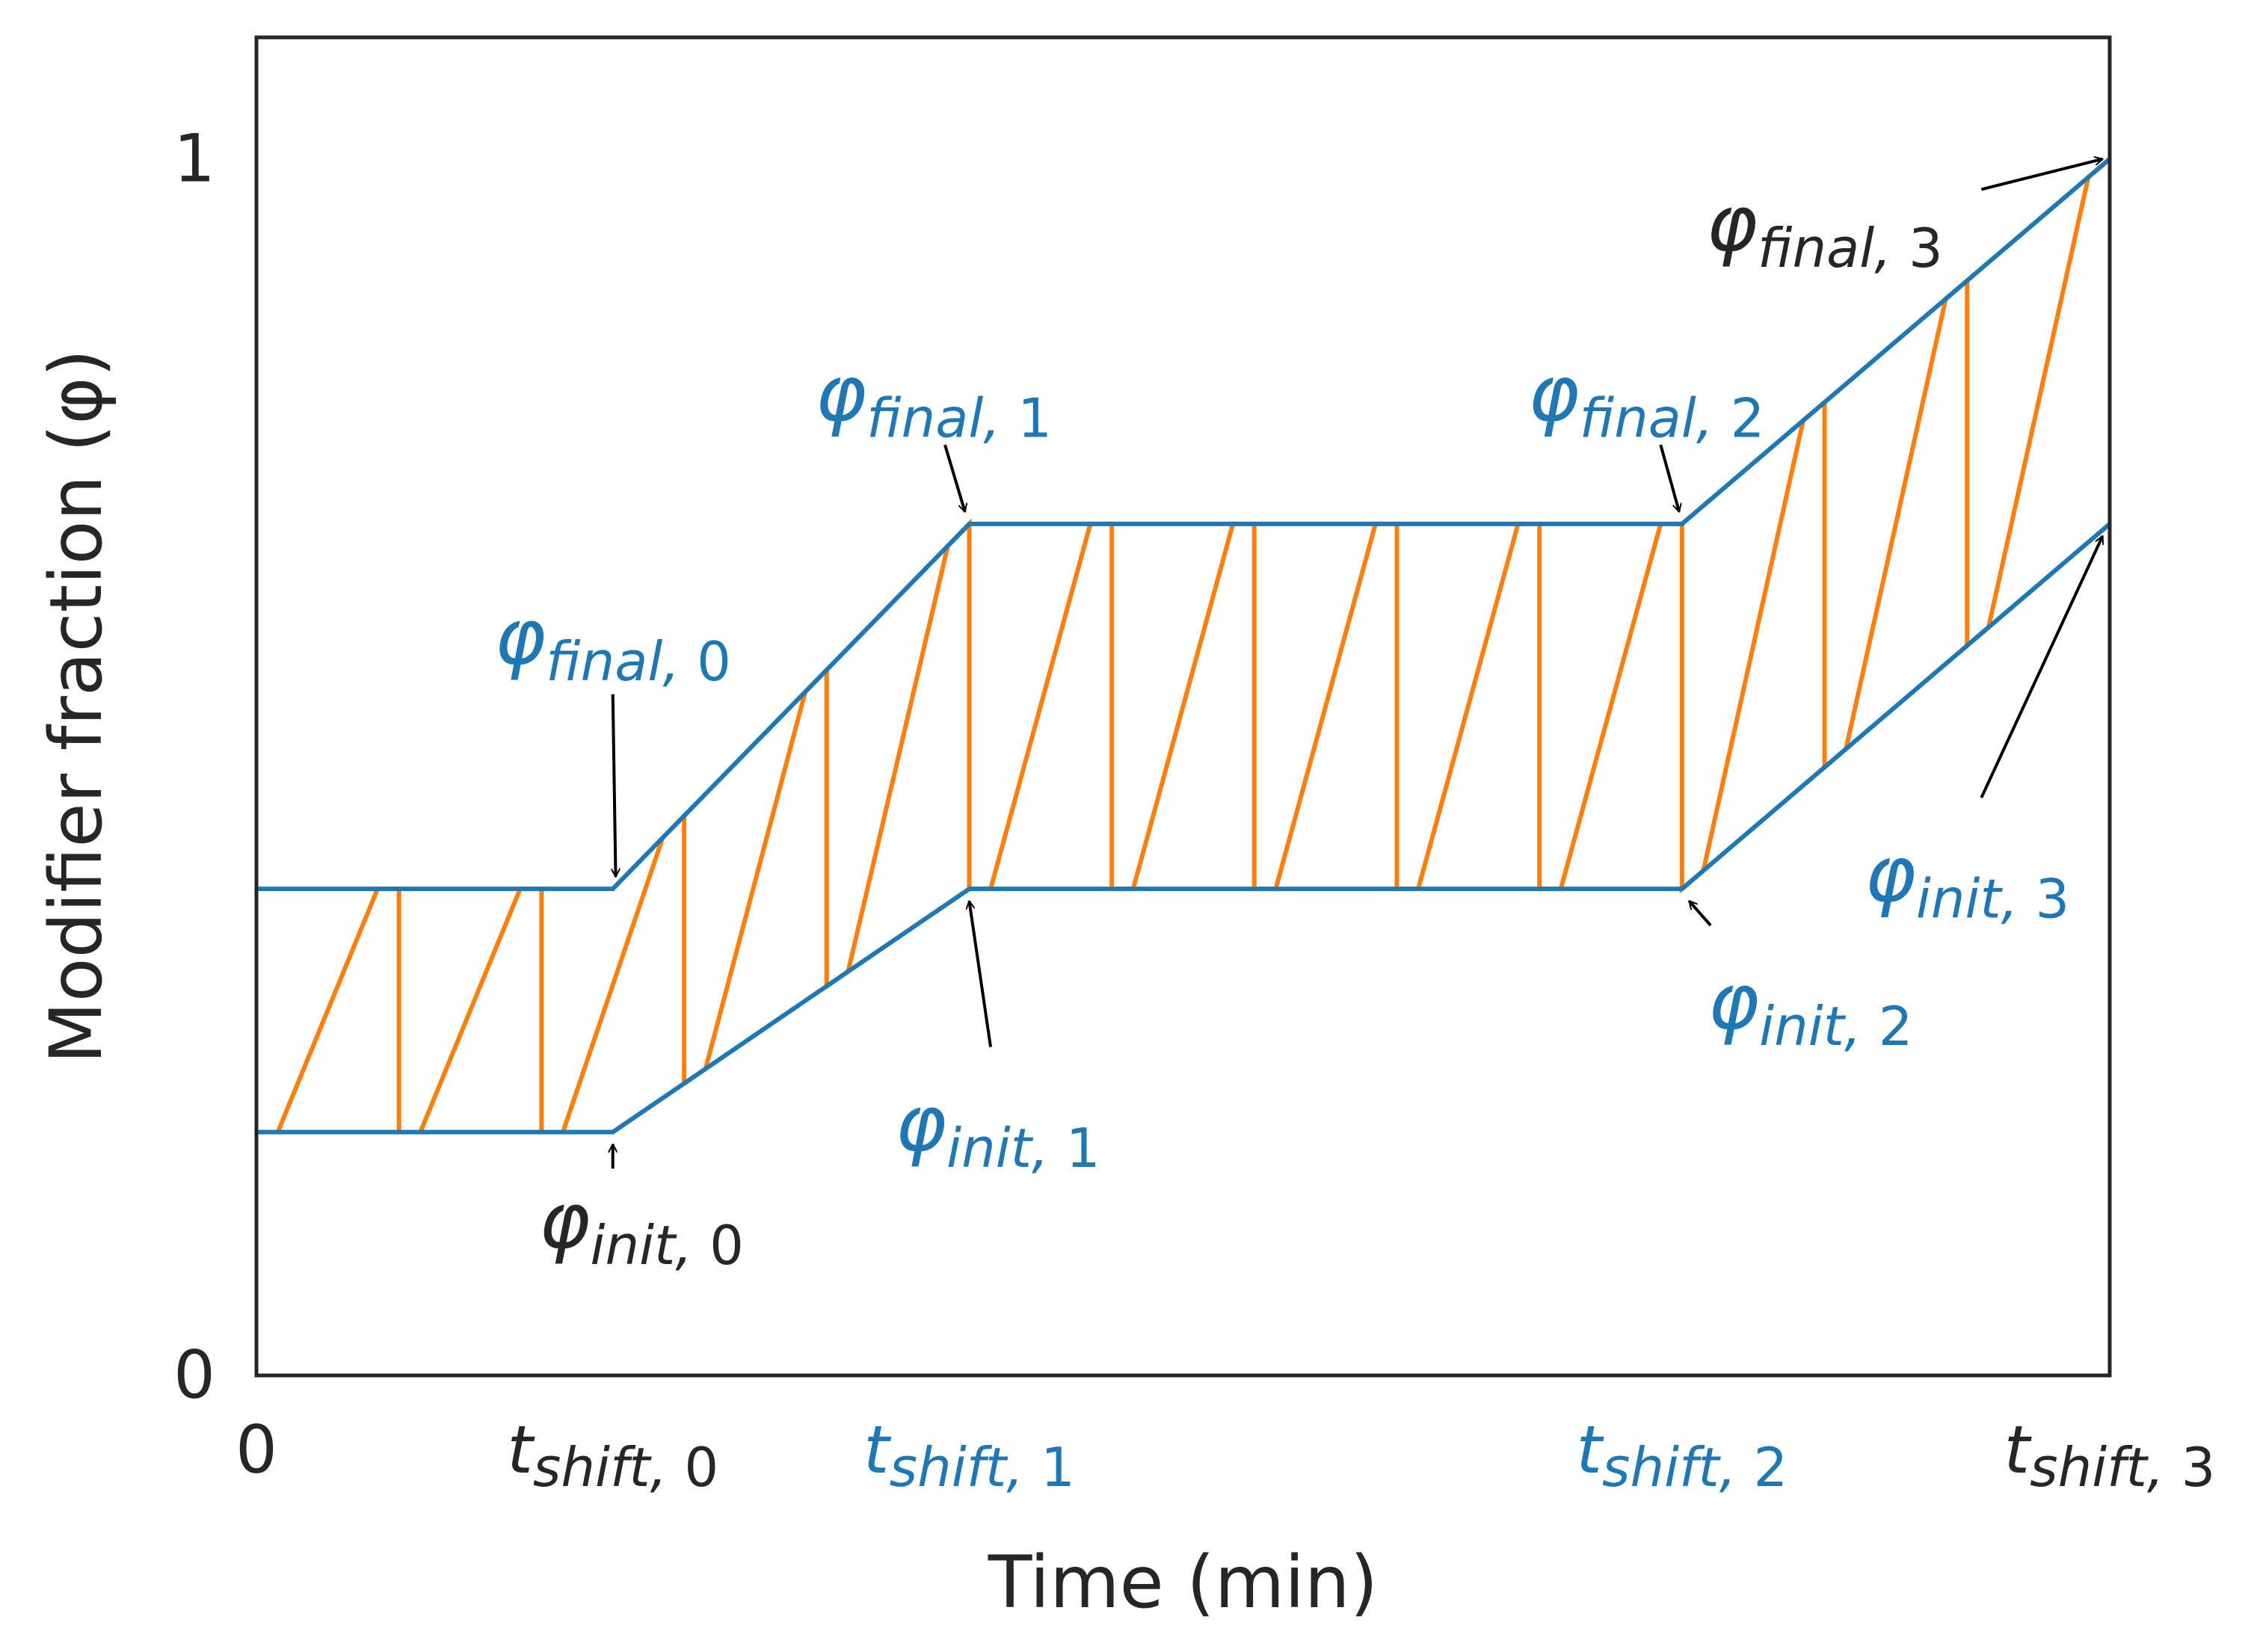 This screenshot has height=1652, width=2251. Describe the element at coordinates (194, 1376) in the screenshot. I see `y-tick-label: 0` at that location.